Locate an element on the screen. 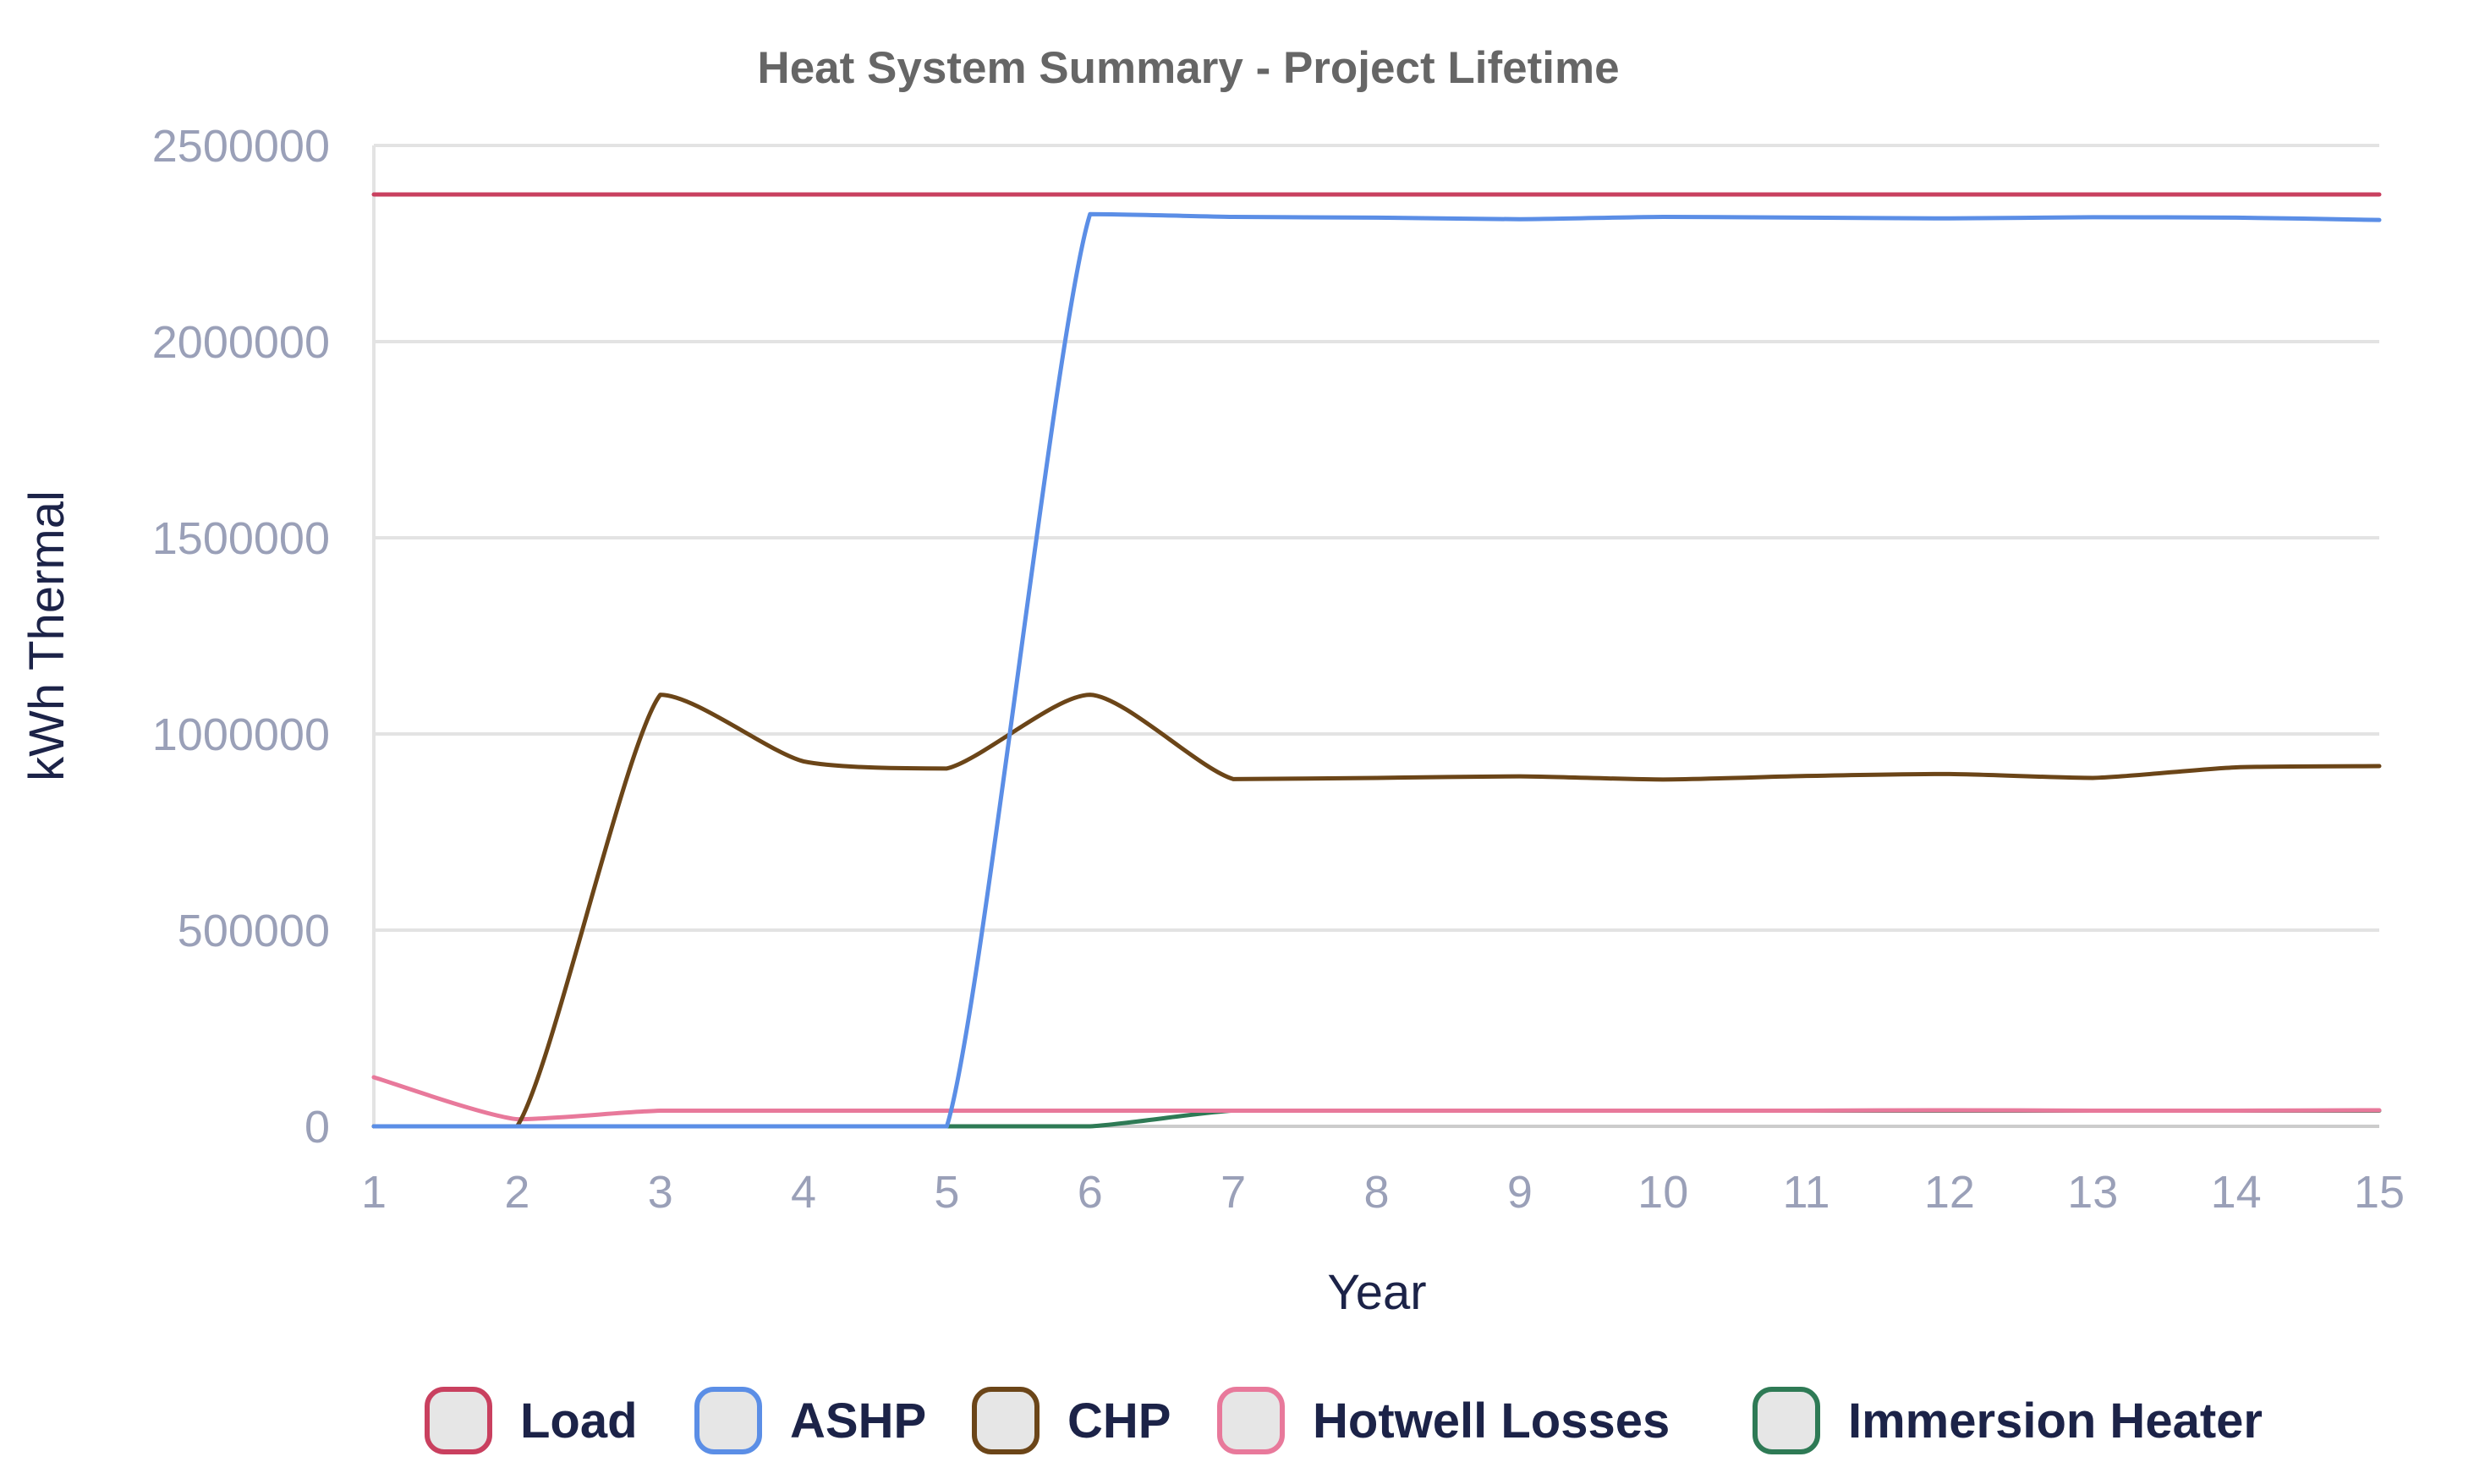 The height and width of the screenshot is (1484, 2474). chart-title: Heat System Summary - Project Lifetime is located at coordinates (1188, 68).